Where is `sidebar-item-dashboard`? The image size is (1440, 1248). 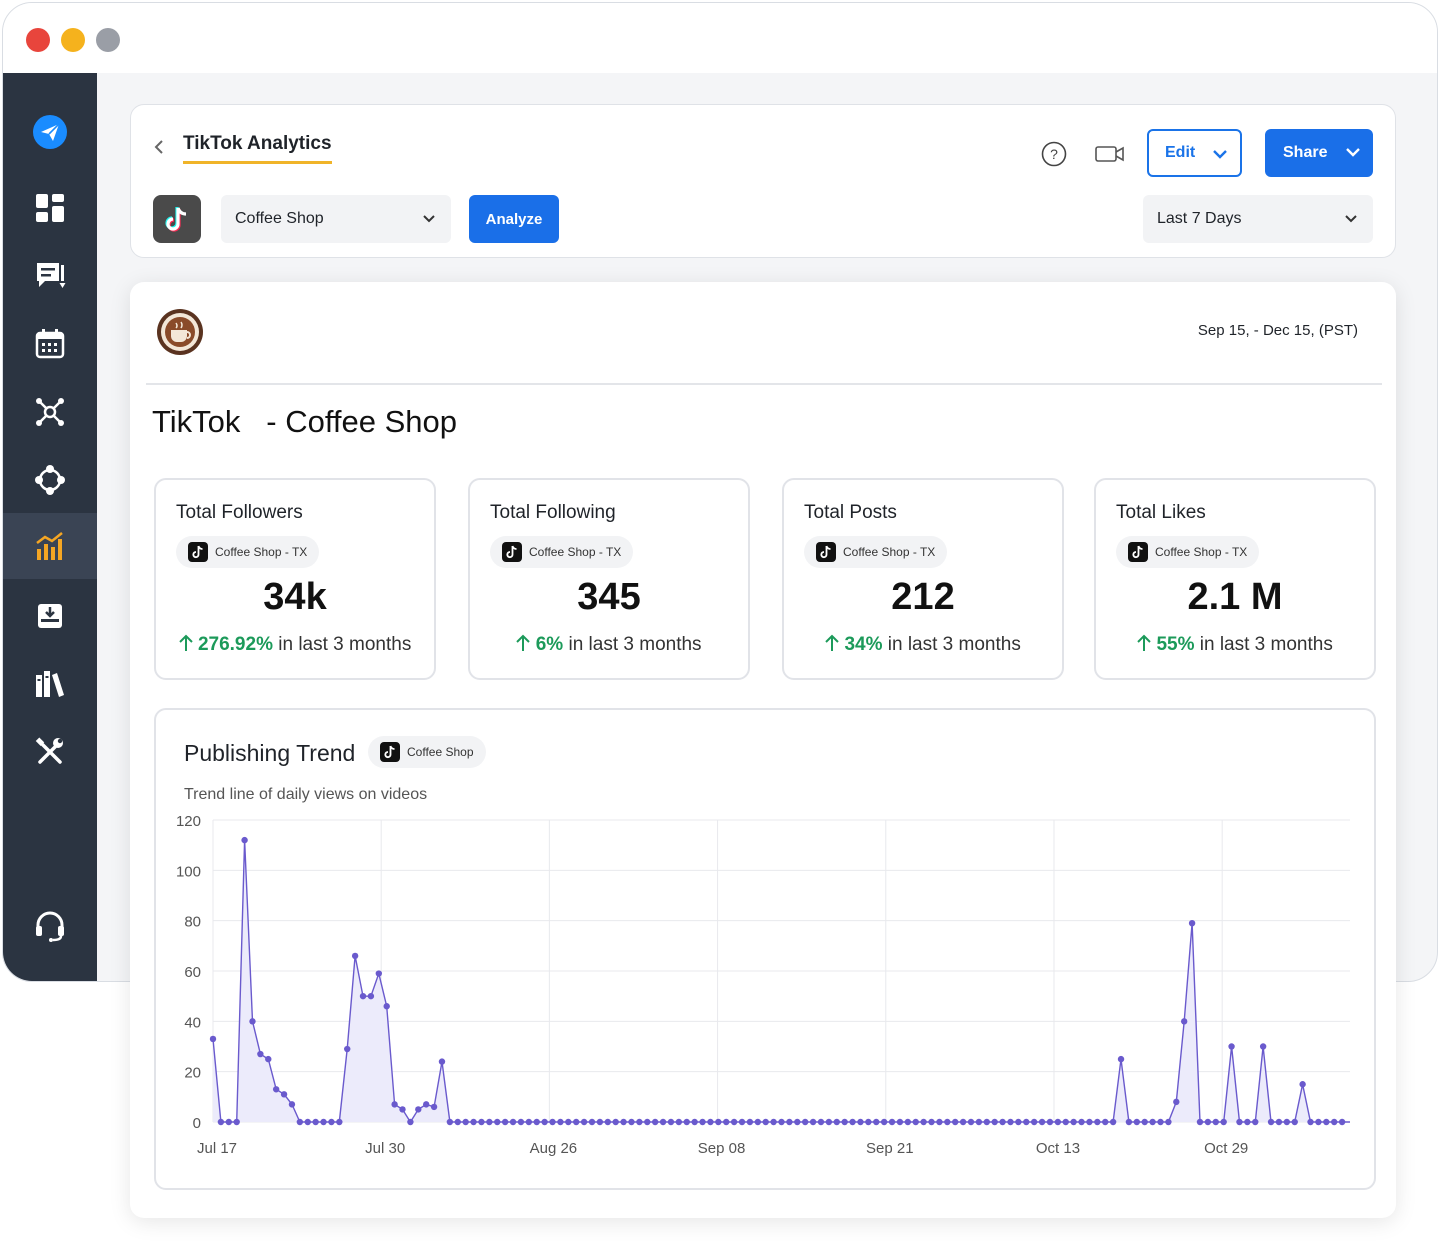 sidebar-item-dashboard is located at coordinates (50, 208).